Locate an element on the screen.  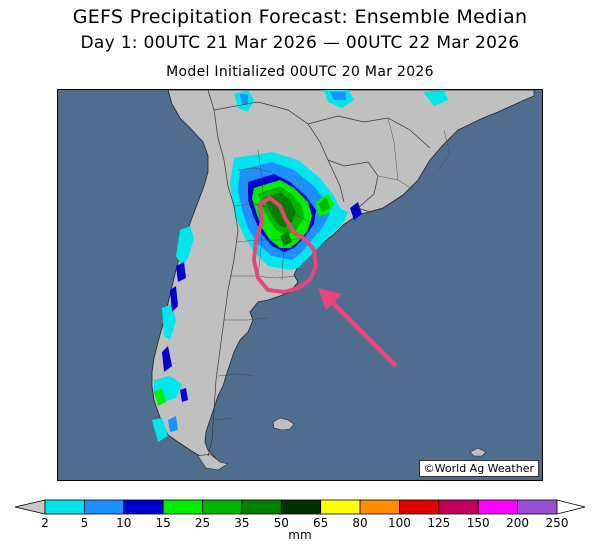
legend-tick-label: 5 is located at coordinates (85, 522).